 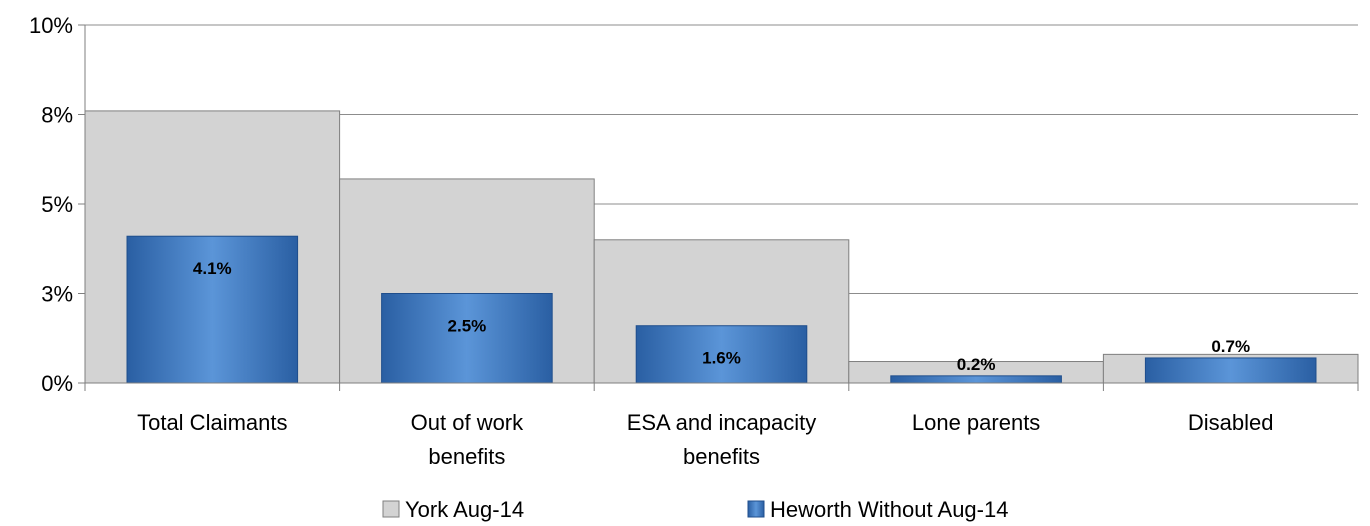 What do you see at coordinates (57, 115) in the screenshot?
I see `y-tick-label: 8%` at bounding box center [57, 115].